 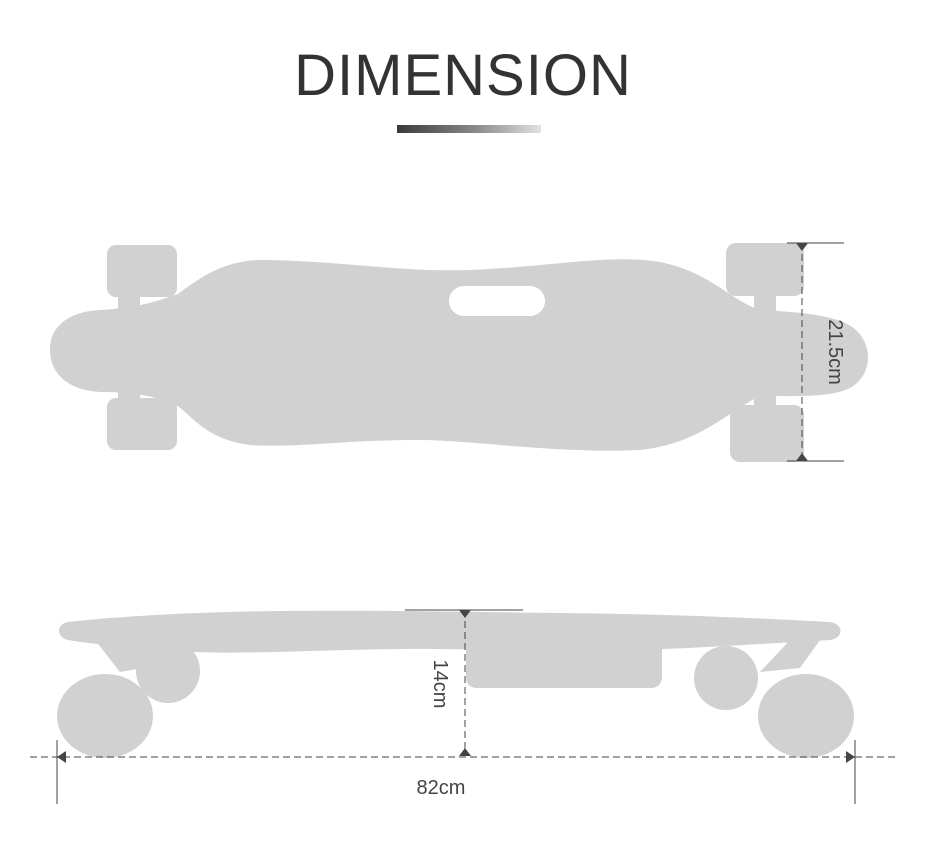 What do you see at coordinates (142, 424) in the screenshot?
I see `top-view-left-front-wheel` at bounding box center [142, 424].